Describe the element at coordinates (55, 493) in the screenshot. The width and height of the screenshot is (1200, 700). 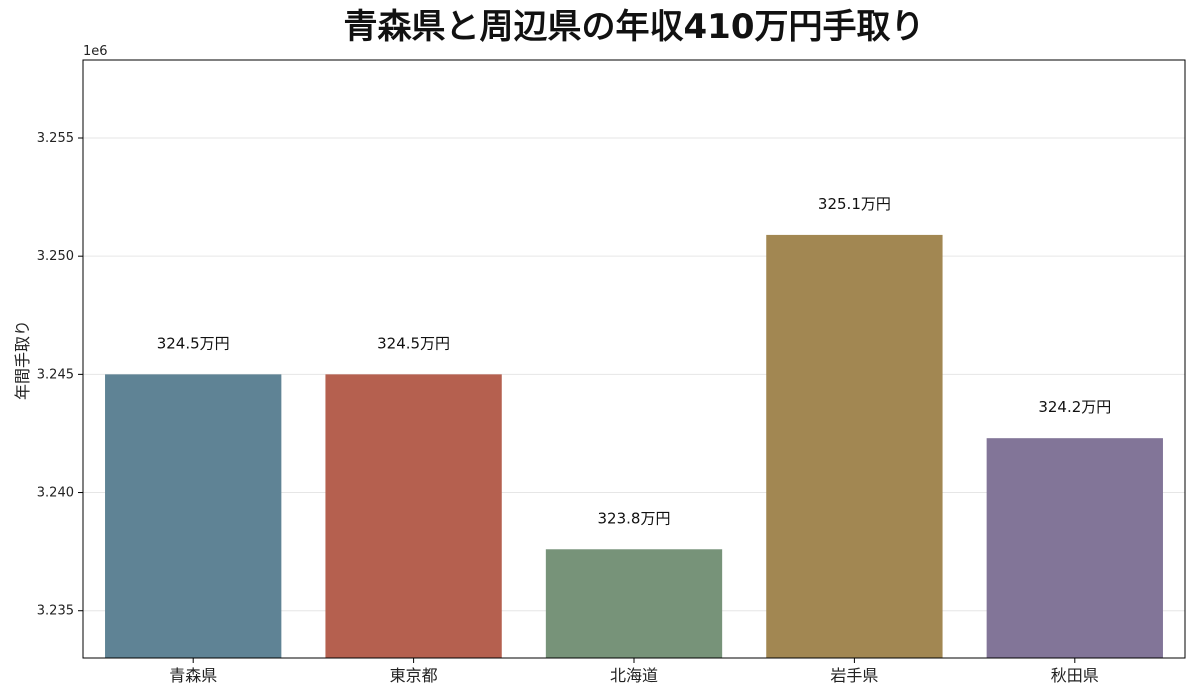
I see `y-tick-label: 3.240` at that location.